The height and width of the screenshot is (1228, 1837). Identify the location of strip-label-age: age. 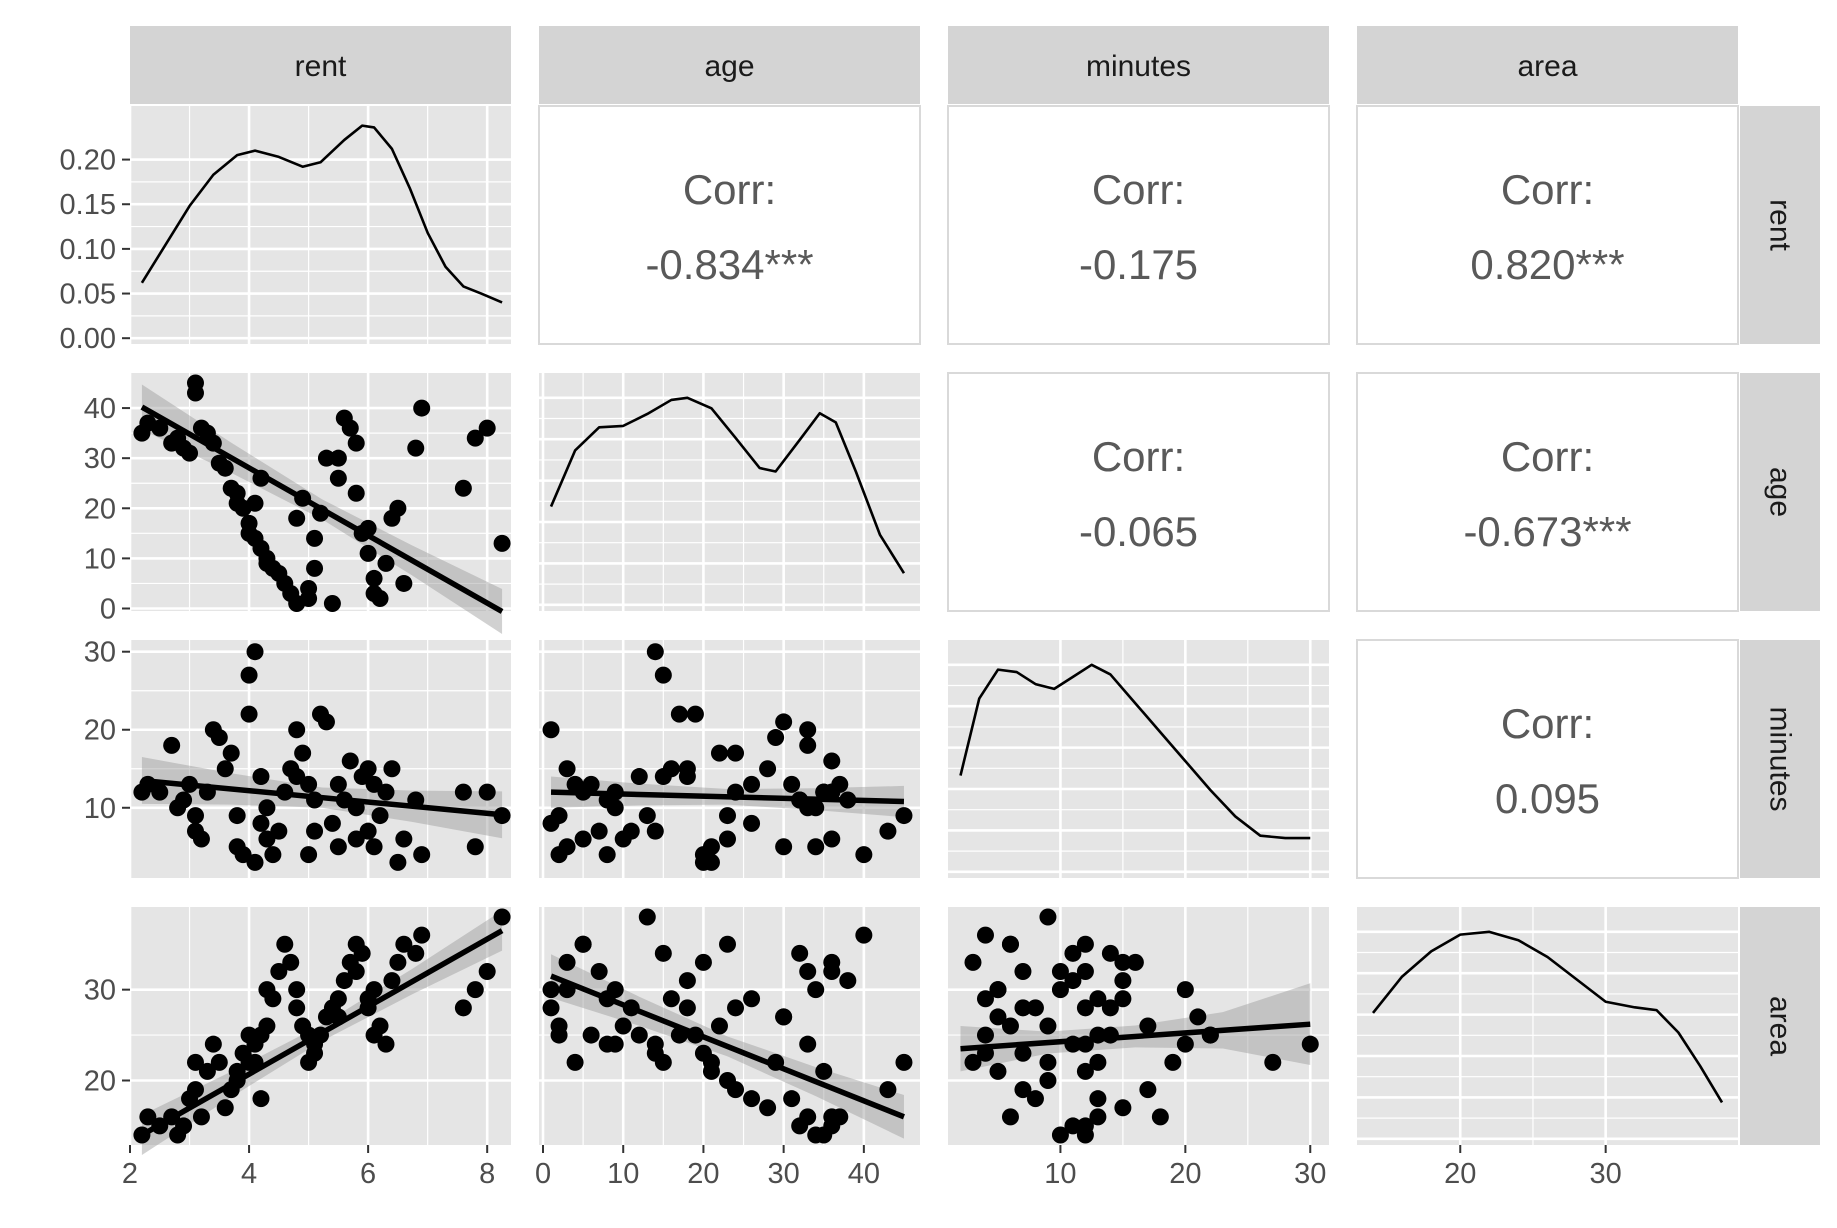
(729, 66).